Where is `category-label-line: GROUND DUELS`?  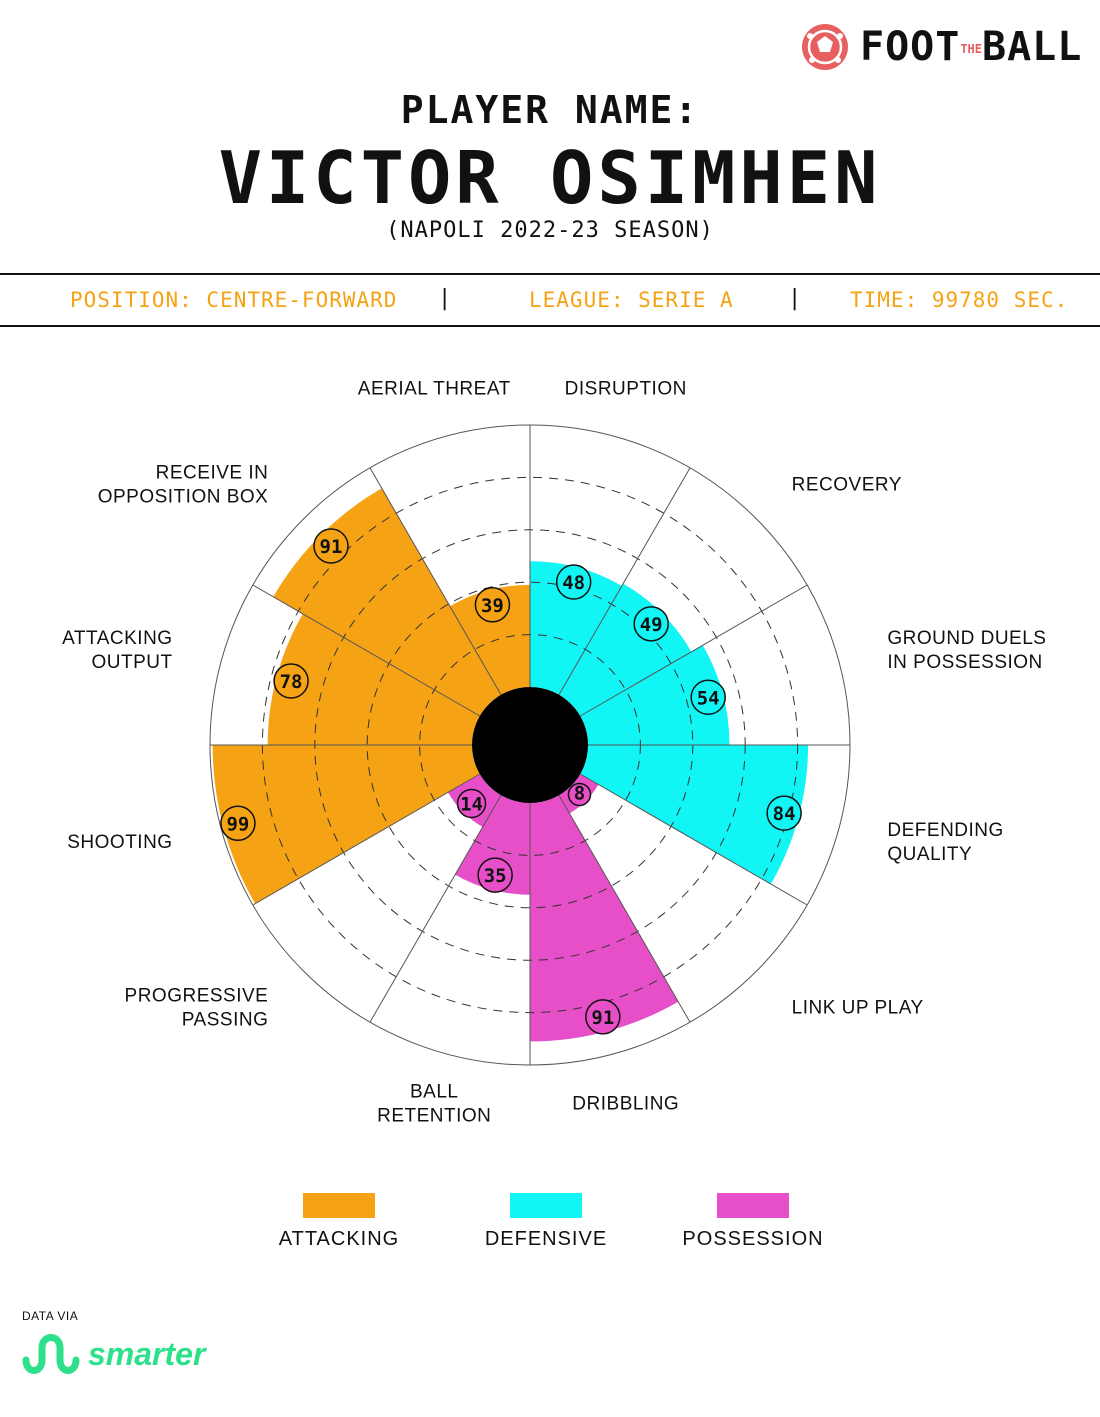 category-label-line: GROUND DUELS is located at coordinates (966, 638).